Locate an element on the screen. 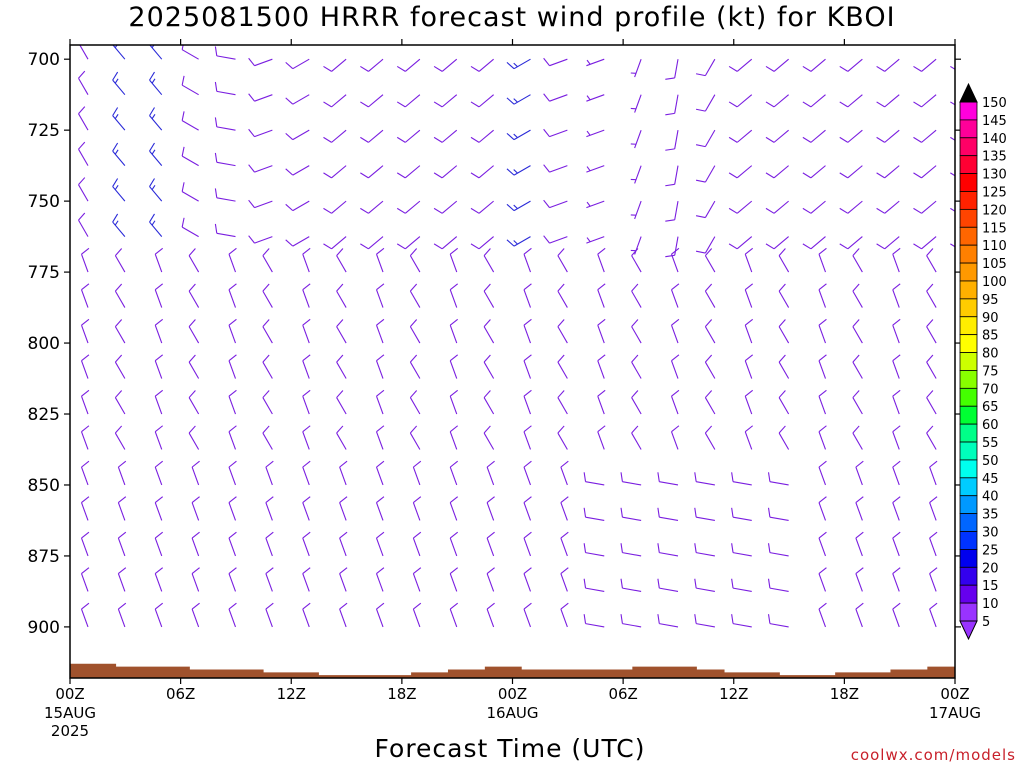 Image resolution: width=1024 pixels, height=768 pixels. y-tick-label: 725 is located at coordinates (44, 131).